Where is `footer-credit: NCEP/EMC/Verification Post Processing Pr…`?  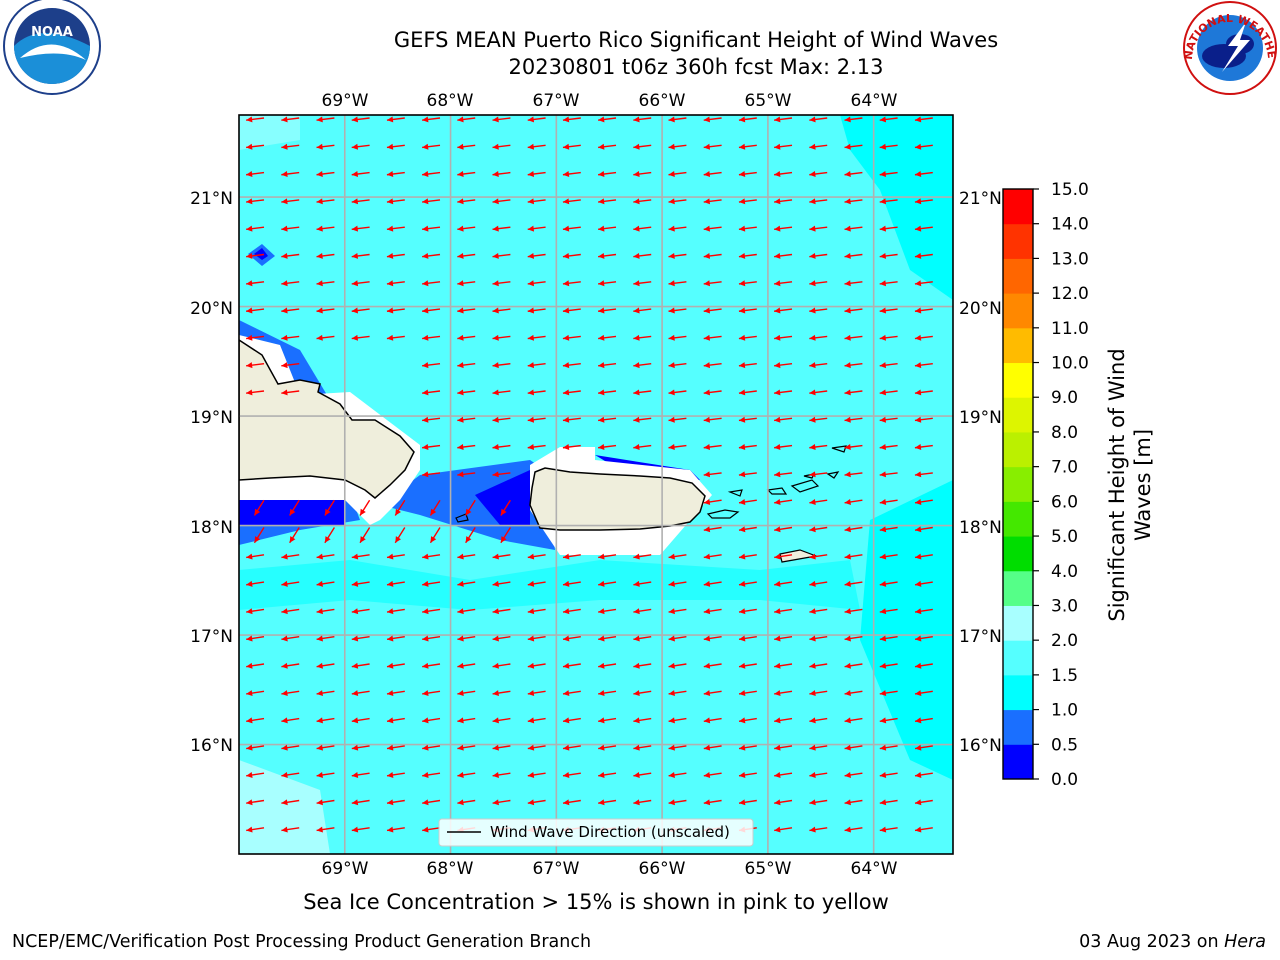
footer-credit: NCEP/EMC/Verification Post Processing Pr… is located at coordinates (302, 942).